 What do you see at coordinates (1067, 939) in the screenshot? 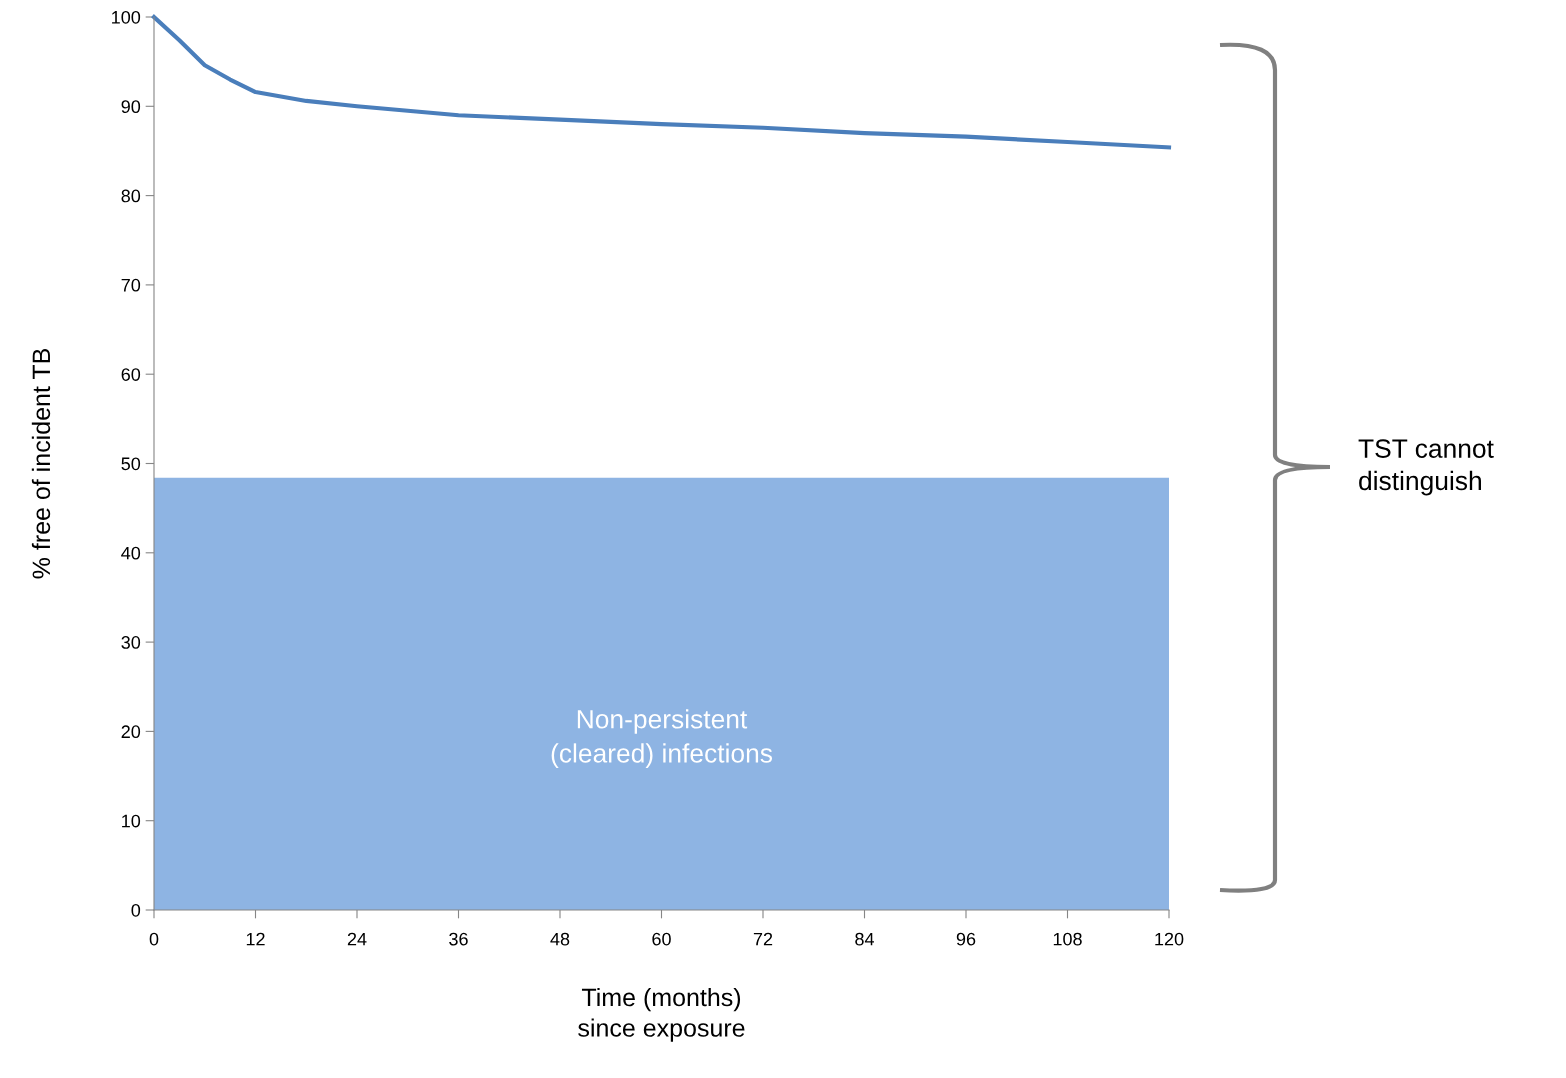
I see `x-tick-label: 108` at bounding box center [1067, 939].